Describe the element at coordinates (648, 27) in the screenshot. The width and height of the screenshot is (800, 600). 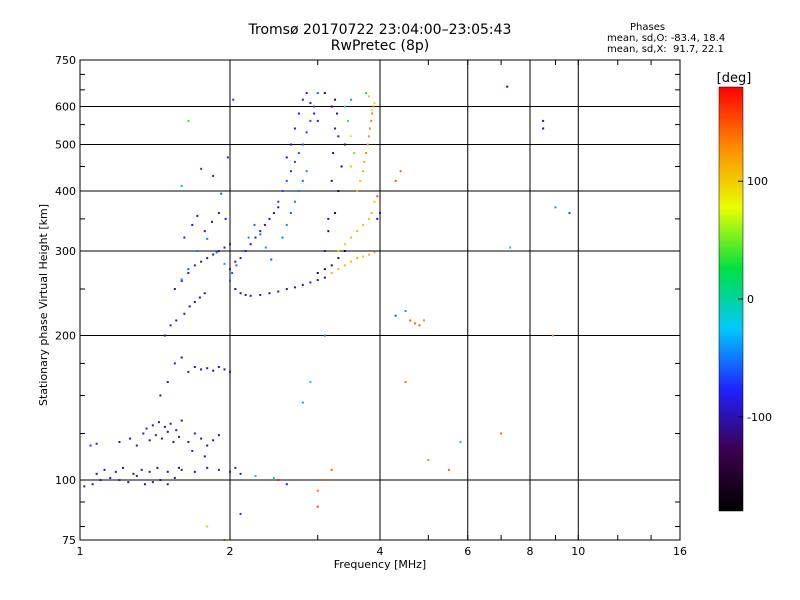
I see `phase-stats-heading: Phases` at that location.